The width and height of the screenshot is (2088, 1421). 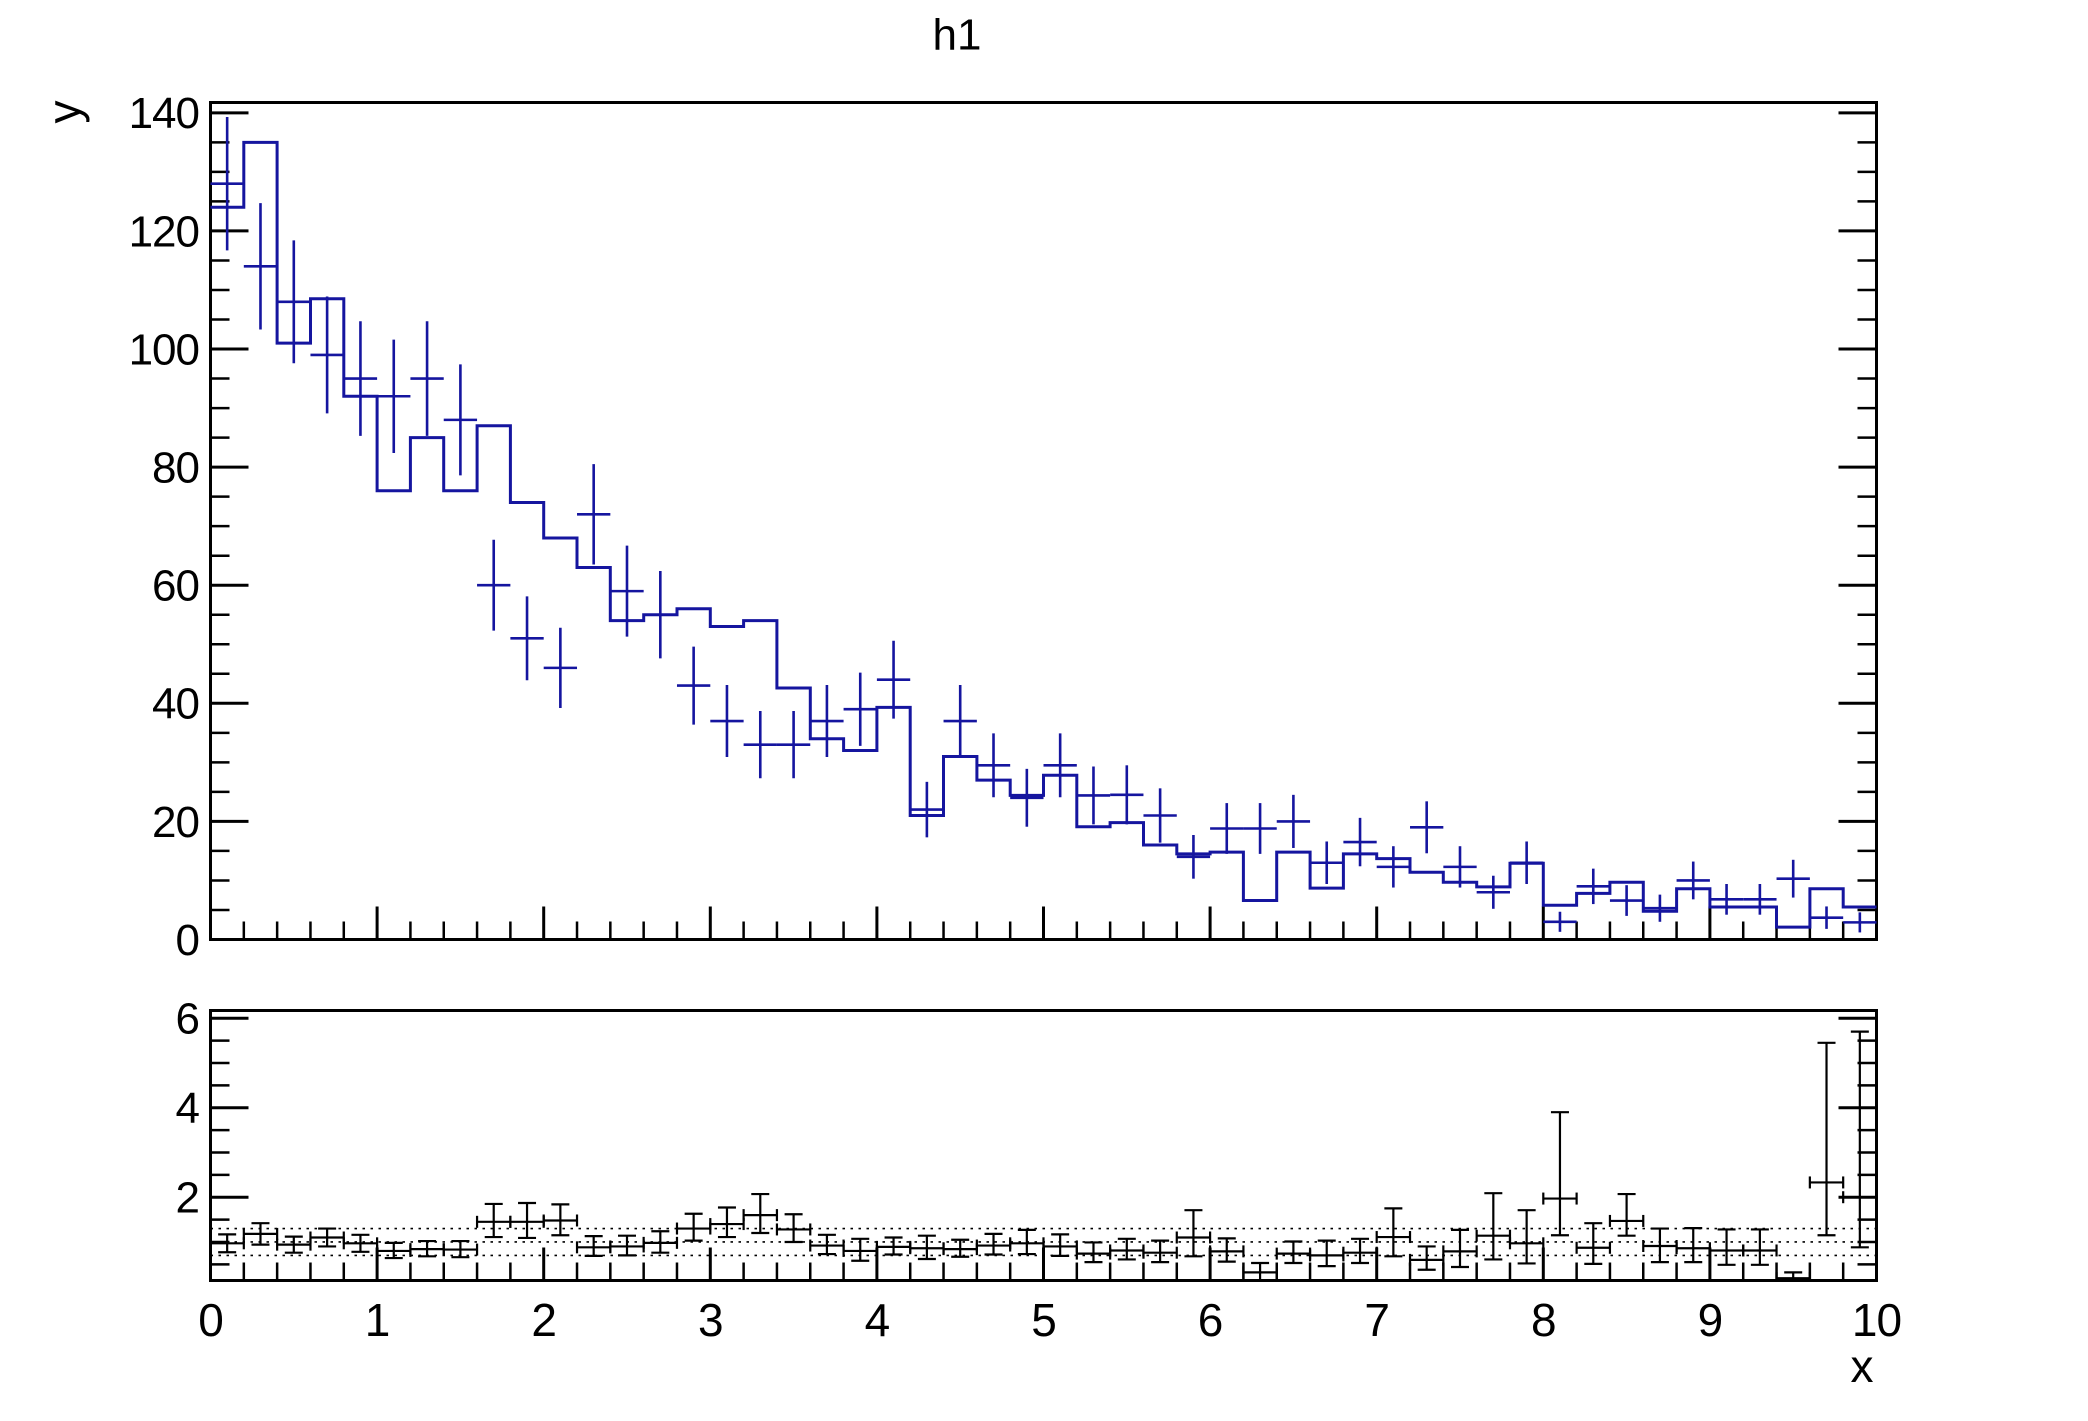 I want to click on main-y-tick-label: 0, so click(x=187, y=940).